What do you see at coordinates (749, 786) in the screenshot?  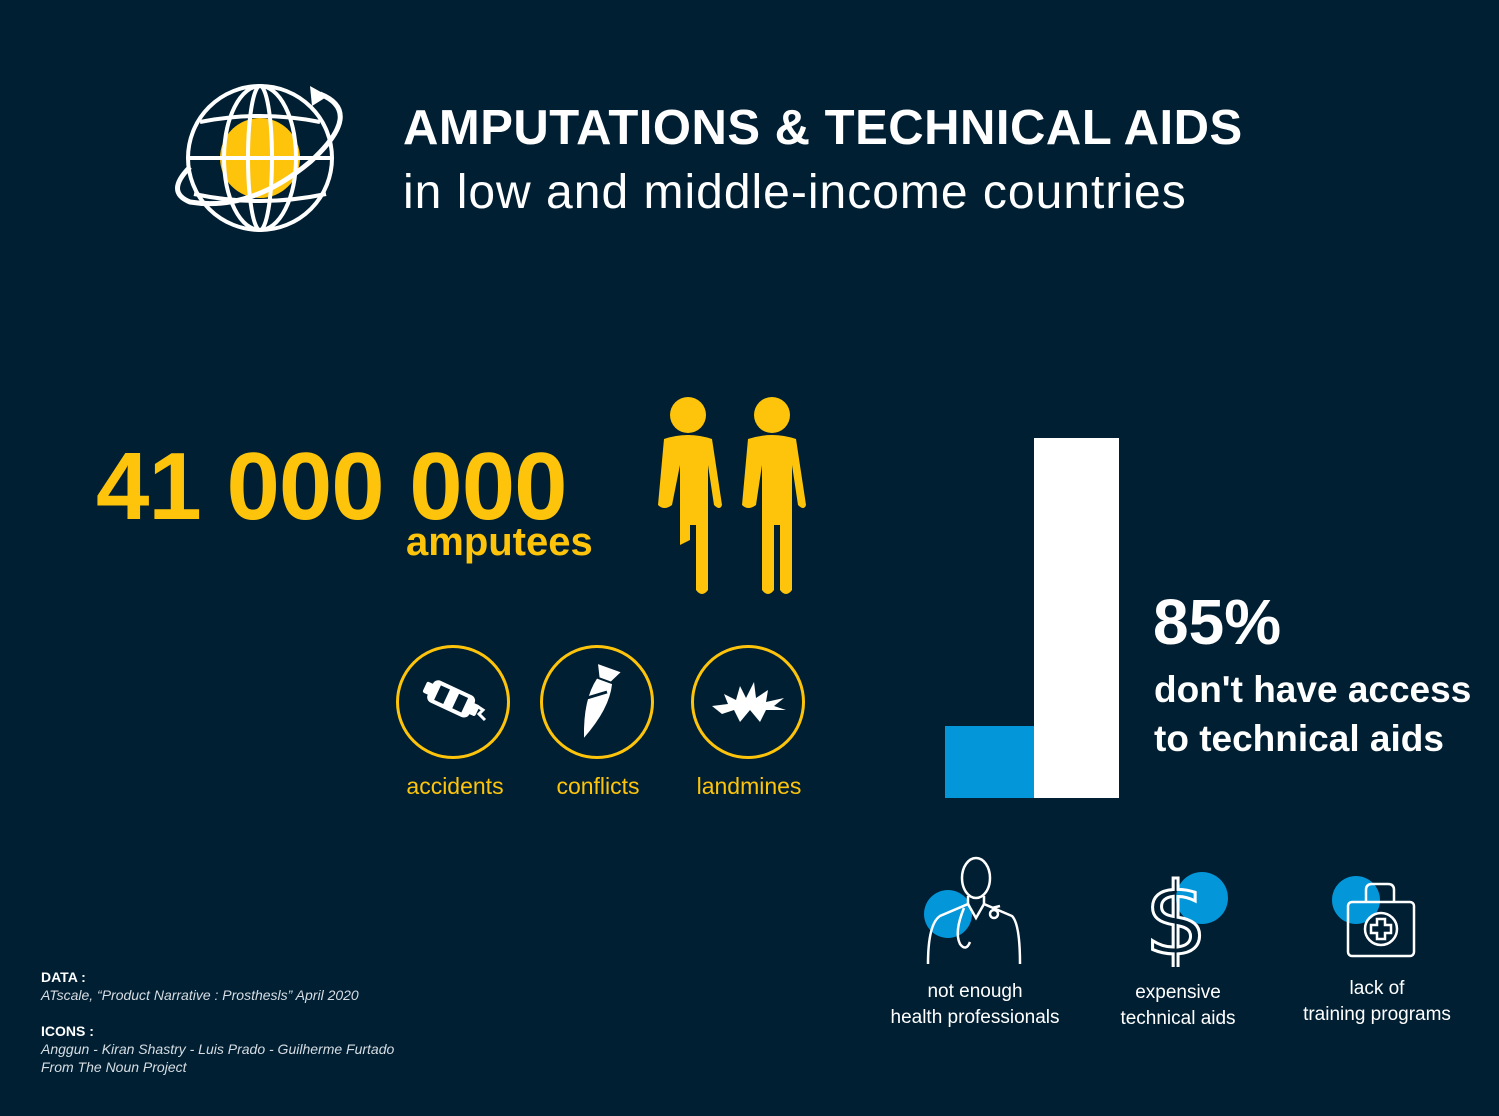 I see `cause-label-landmines: landmines` at bounding box center [749, 786].